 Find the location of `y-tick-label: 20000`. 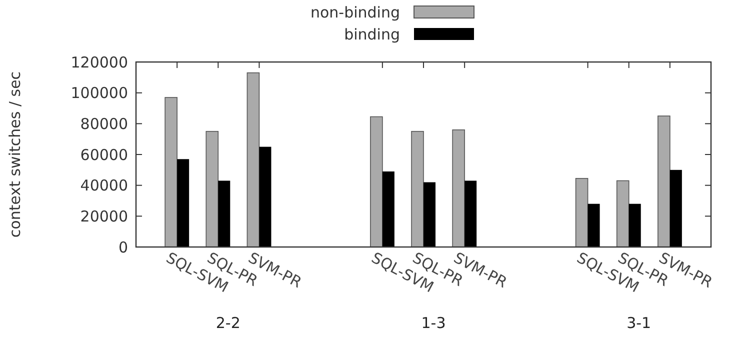

y-tick-label: 20000 is located at coordinates (104, 216).